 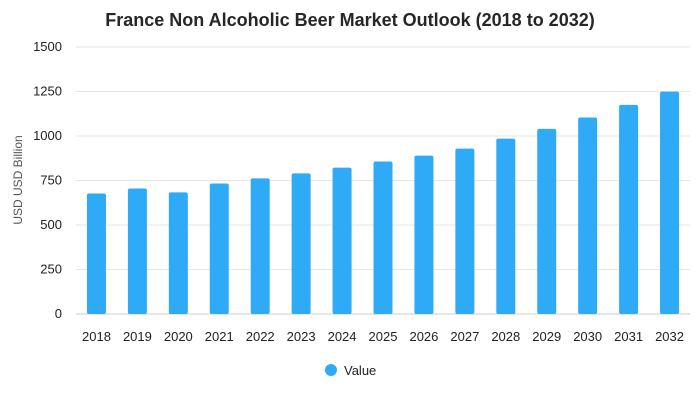 I want to click on x-tick-label: 2032, so click(x=669, y=336).